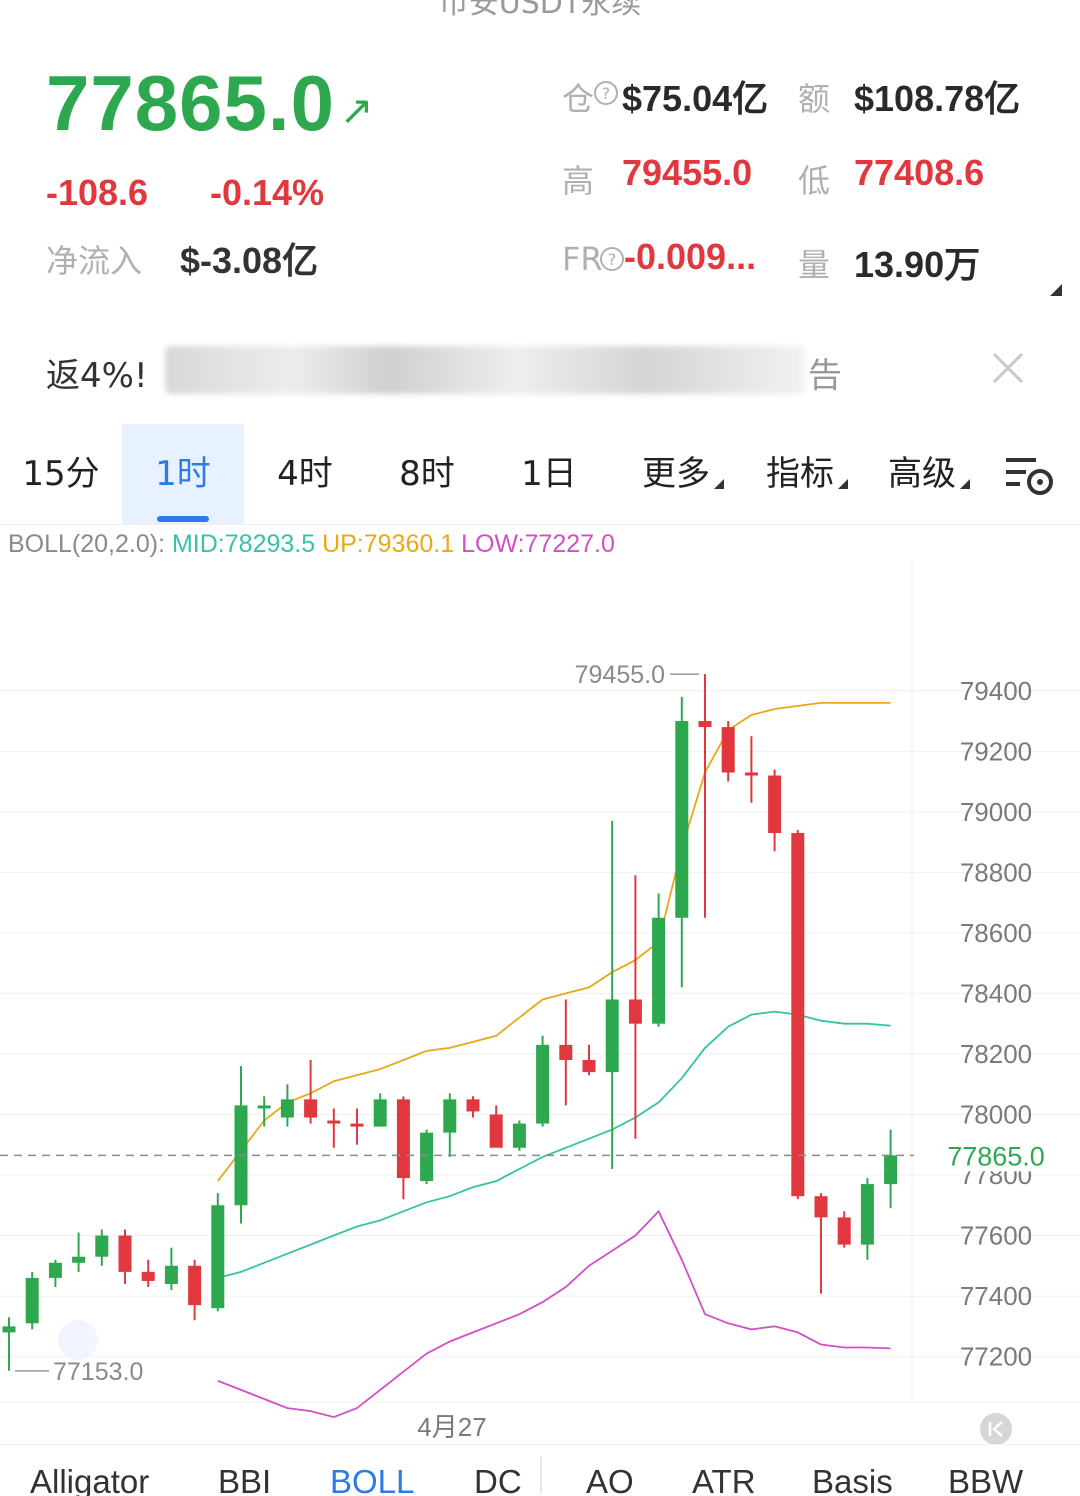 The width and height of the screenshot is (1080, 1496). Describe the element at coordinates (97, 192) in the screenshot. I see `price-change-abs: -108.6` at that location.